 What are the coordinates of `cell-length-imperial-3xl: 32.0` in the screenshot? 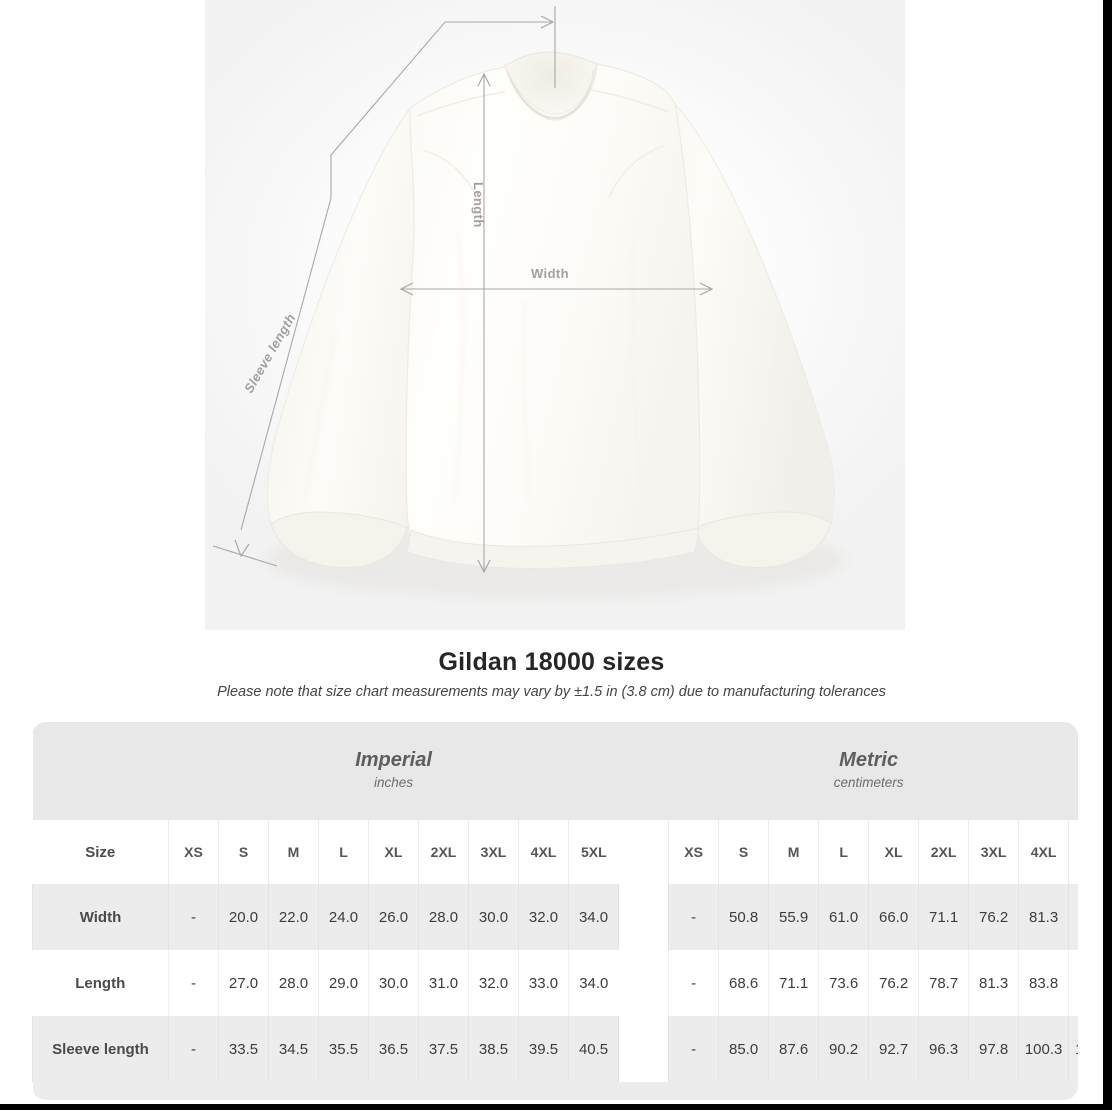 It's located at (493, 983).